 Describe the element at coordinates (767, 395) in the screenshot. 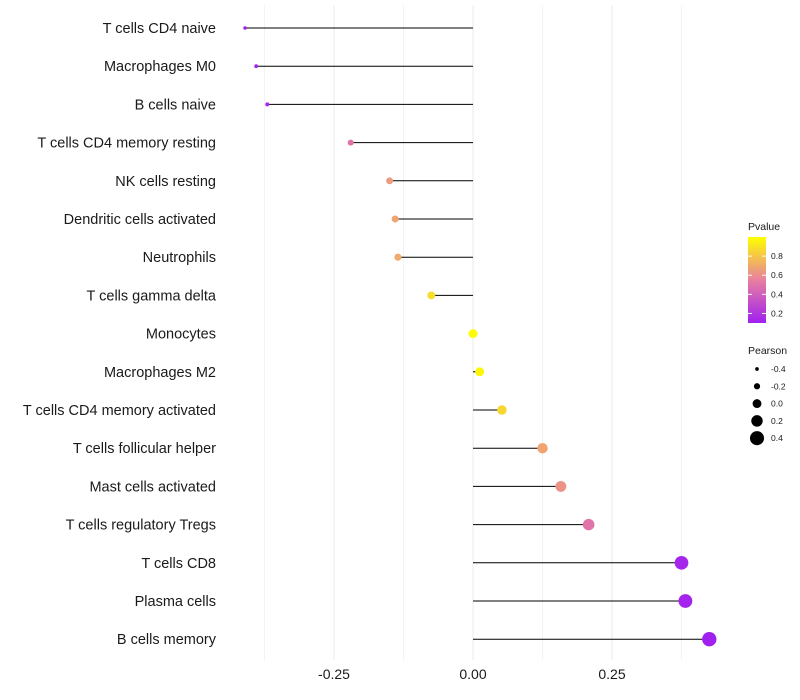

I see `pearson-legend: Pearson -0.4 -0.2 0.0 0.2 0.4` at that location.